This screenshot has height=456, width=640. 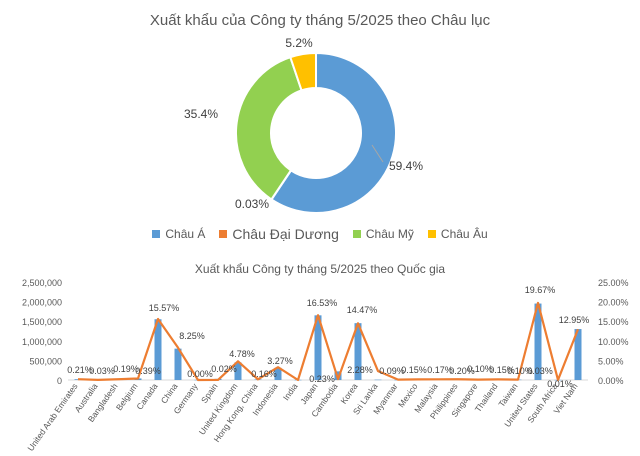 What do you see at coordinates (613, 303) in the screenshot?
I see `y2-tick-label: 20.00%` at bounding box center [613, 303].